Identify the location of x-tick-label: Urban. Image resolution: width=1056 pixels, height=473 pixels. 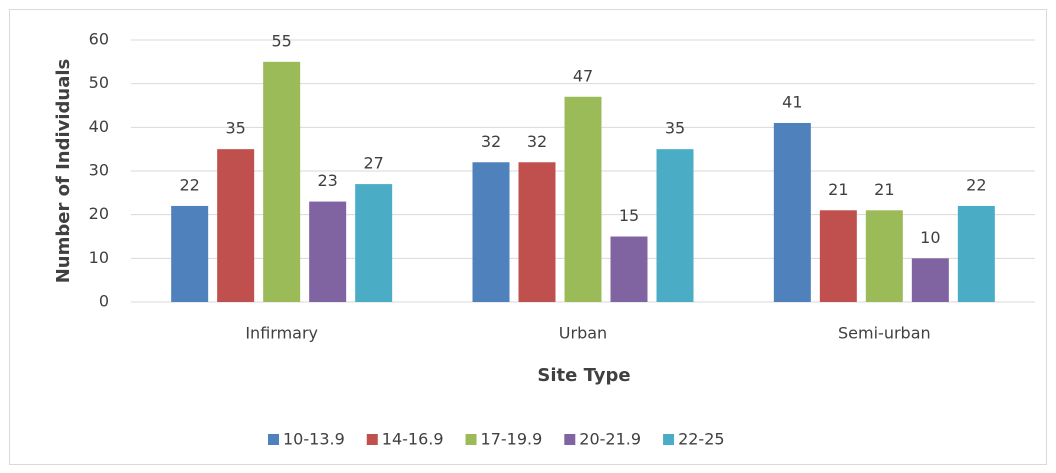
(583, 333).